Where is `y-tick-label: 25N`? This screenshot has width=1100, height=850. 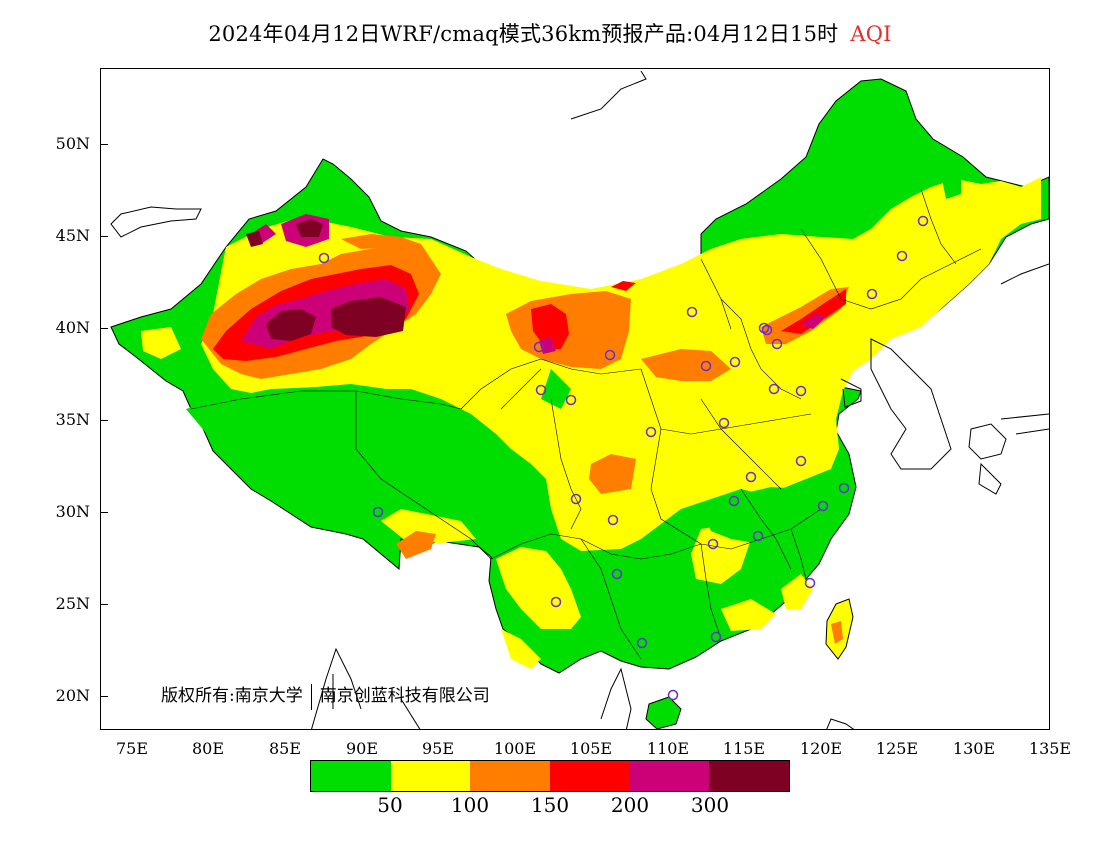 y-tick-label: 25N is located at coordinates (72, 603).